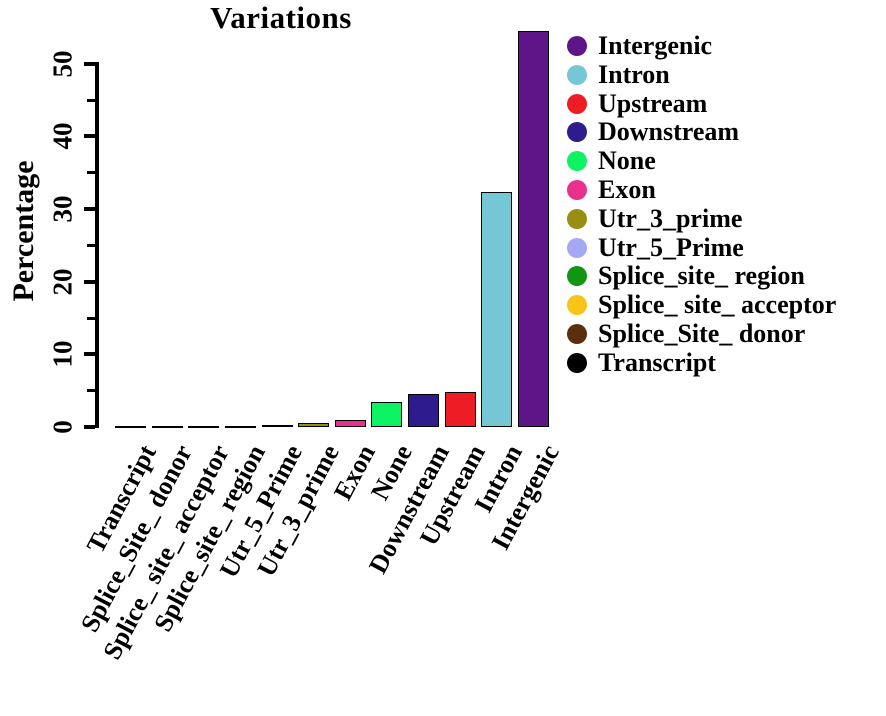  What do you see at coordinates (657, 362) in the screenshot?
I see `legend-label: Transcript` at bounding box center [657, 362].